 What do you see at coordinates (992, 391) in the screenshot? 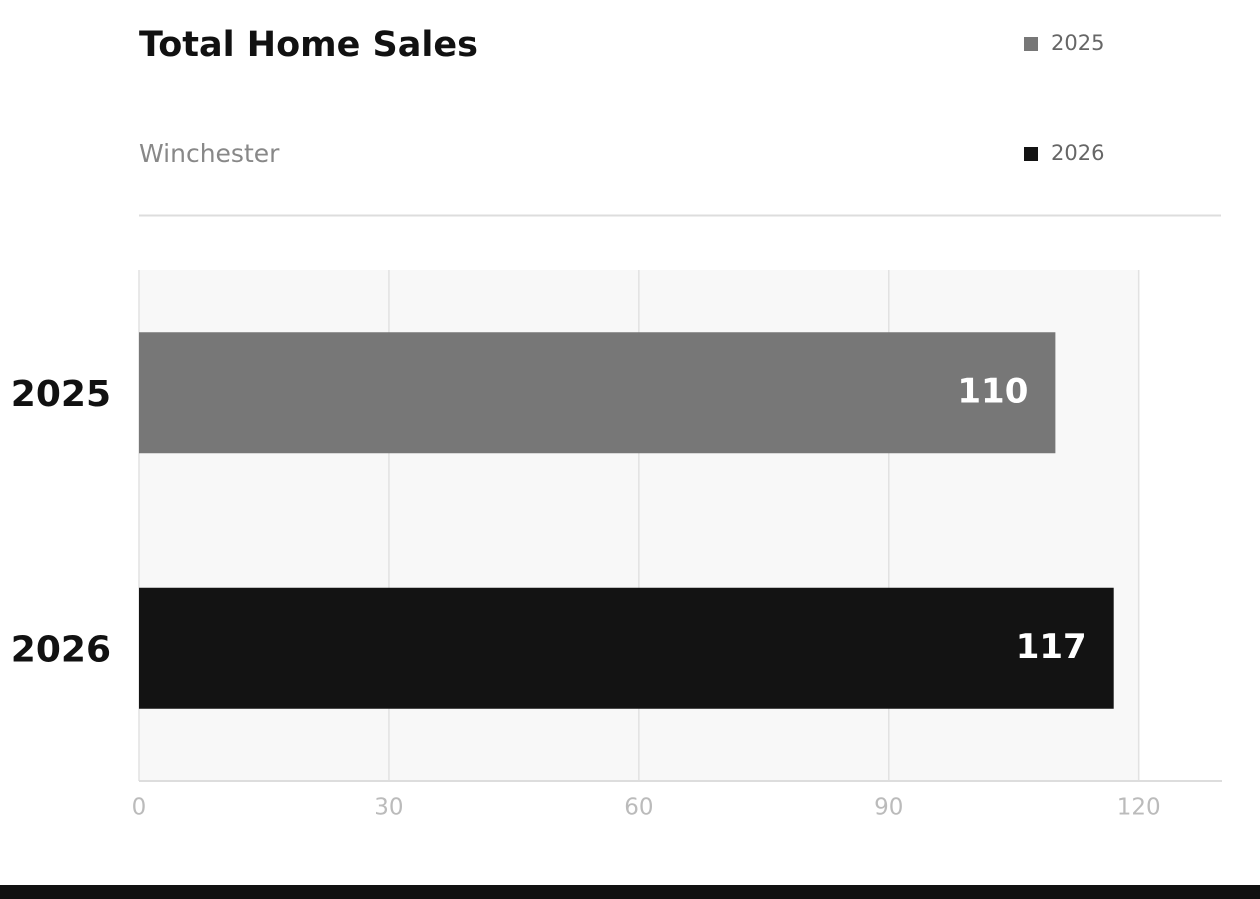
I see `value-label: 110` at bounding box center [992, 391].